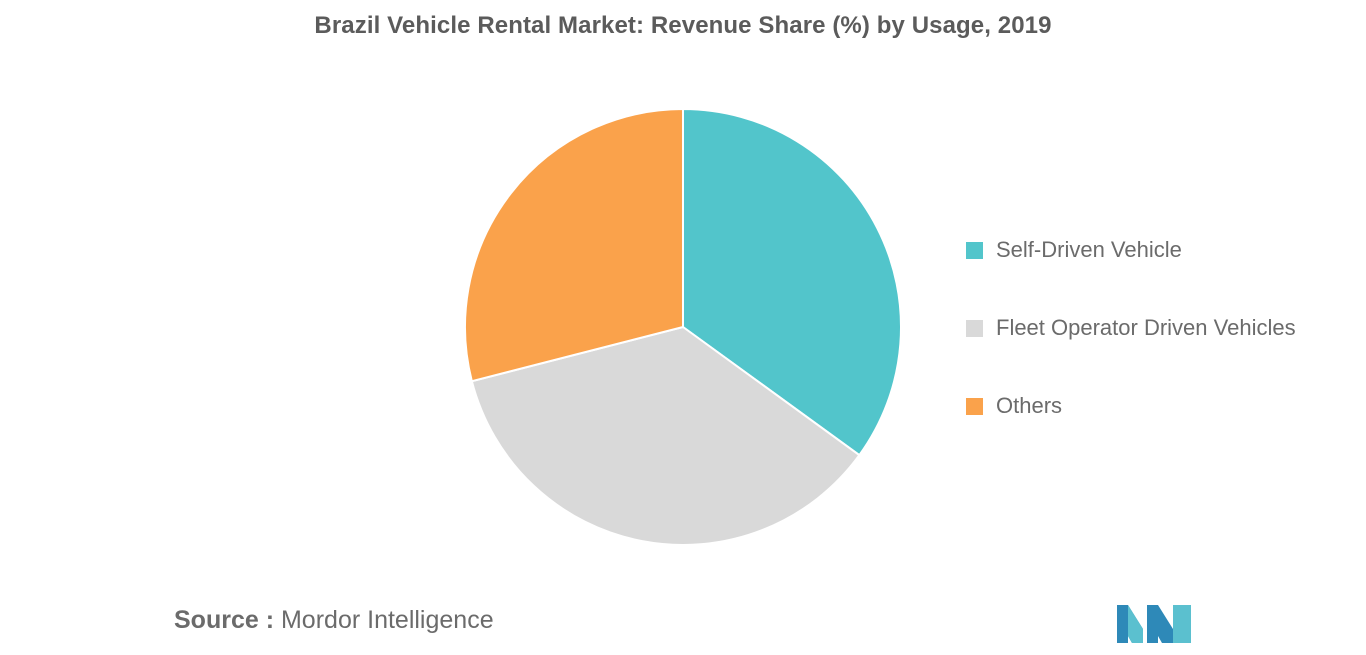 This screenshot has width=1366, height=655. I want to click on legend-label: Fleet Operator Driven Vehicles, so click(1146, 327).